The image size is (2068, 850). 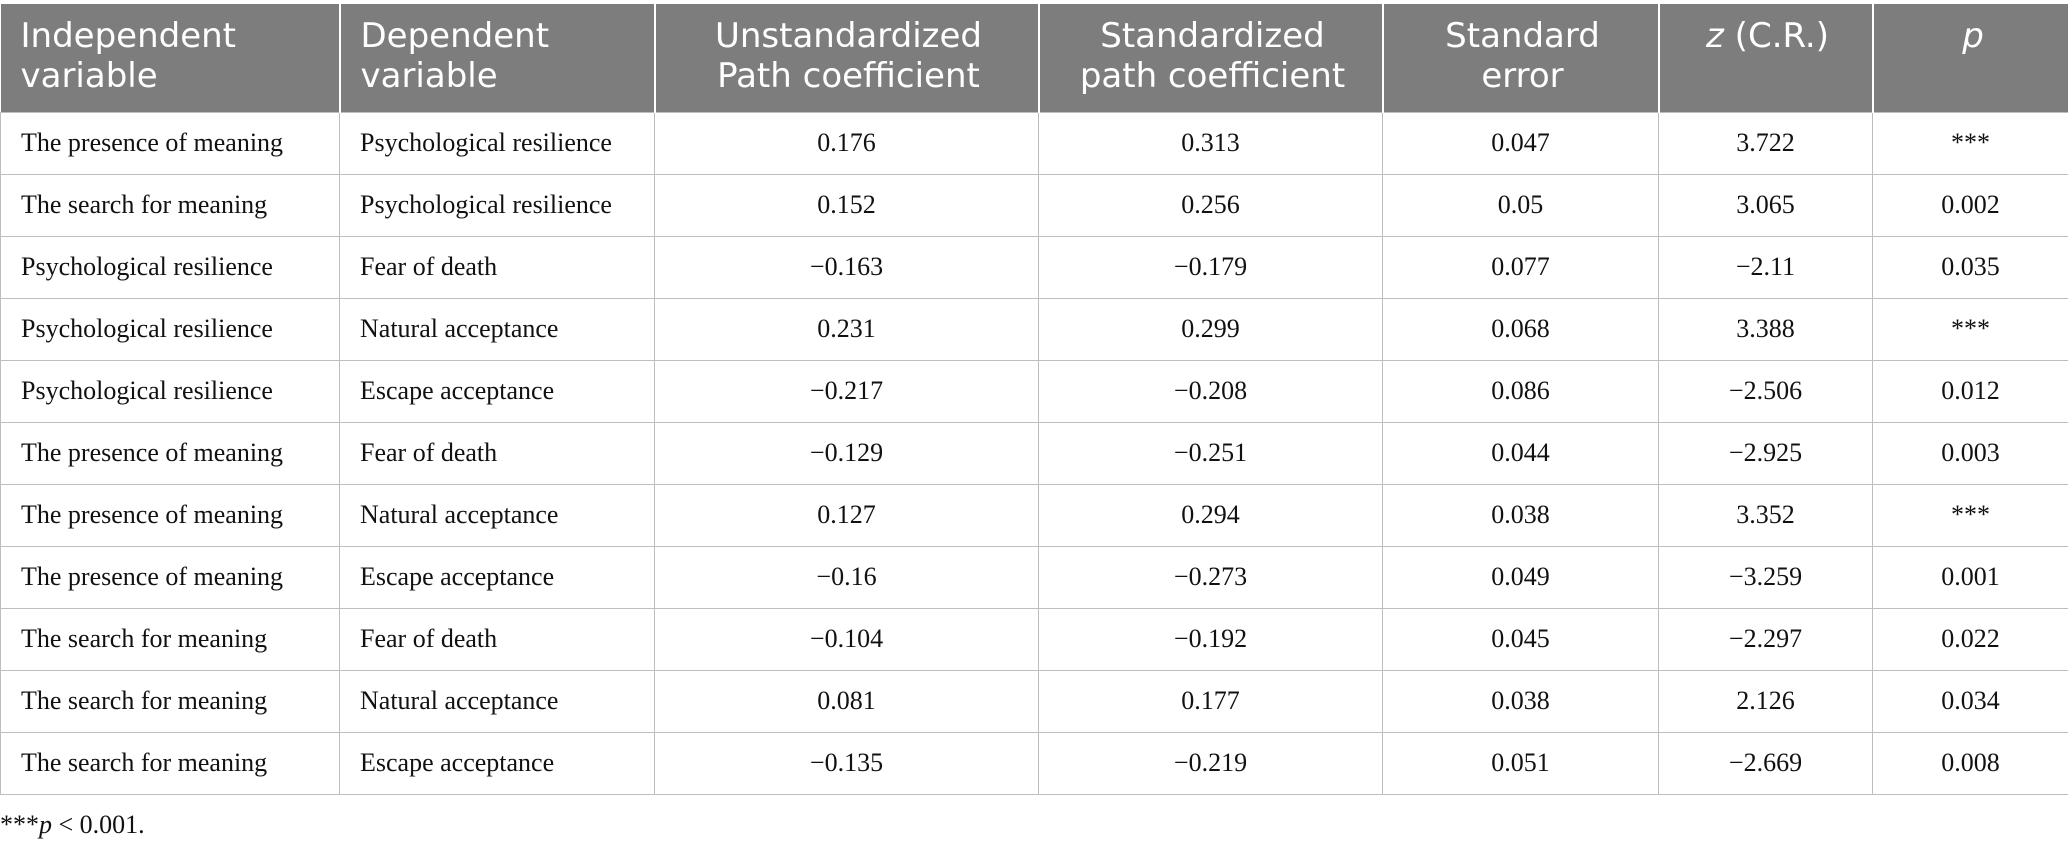 I want to click on cell-unstandardized-coefficient: −0.104, so click(x=846, y=639).